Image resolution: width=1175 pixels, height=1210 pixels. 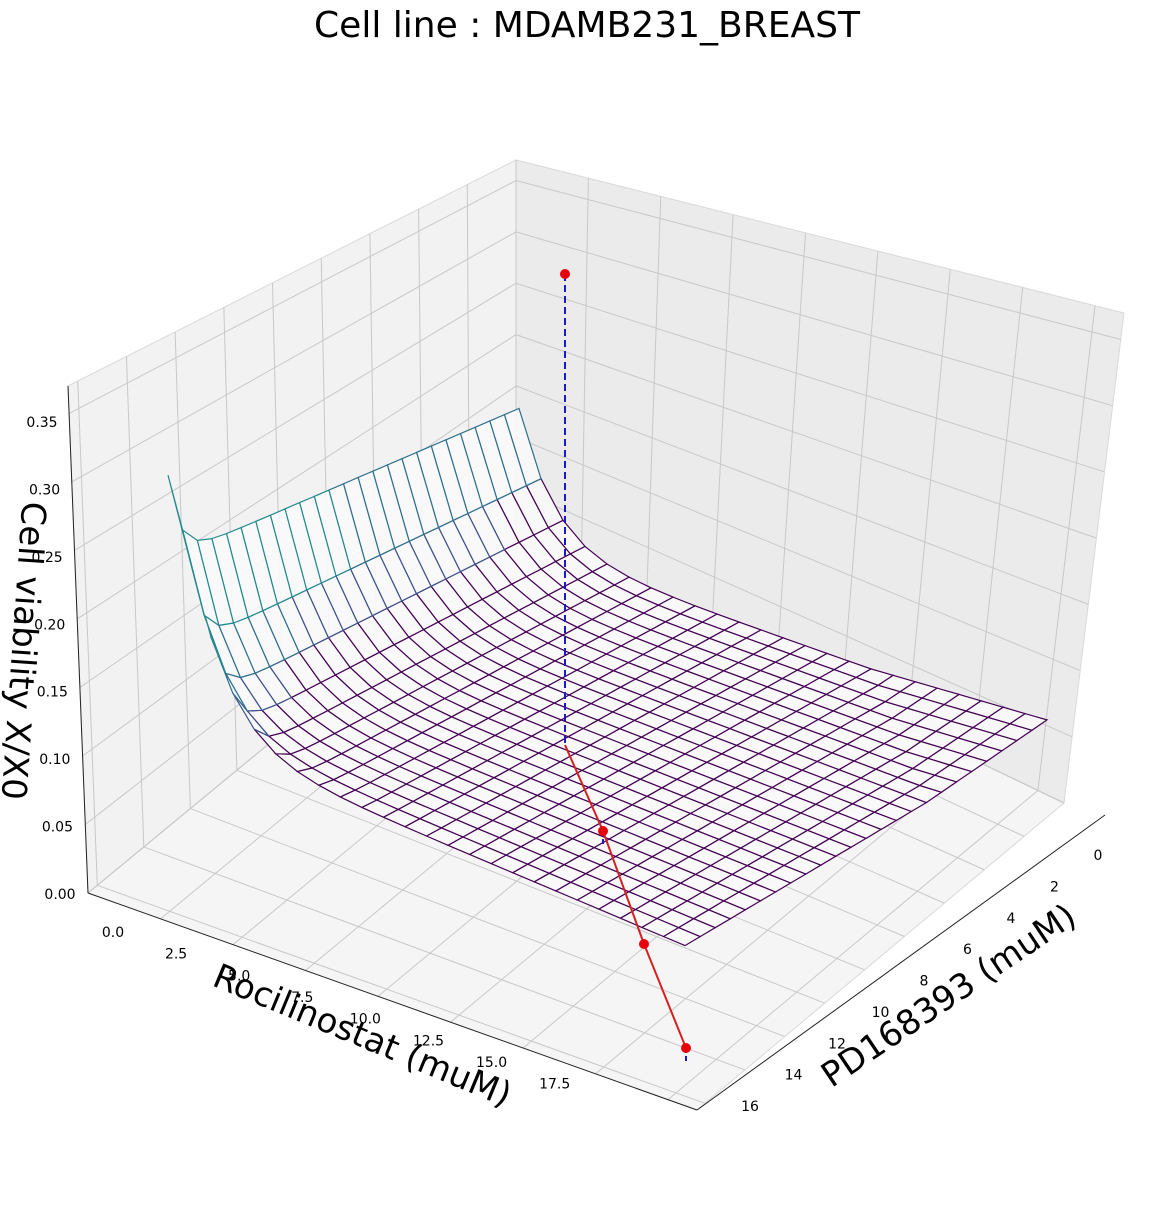 What do you see at coordinates (186, 545) in the screenshot?
I see `surface-cell` at bounding box center [186, 545].